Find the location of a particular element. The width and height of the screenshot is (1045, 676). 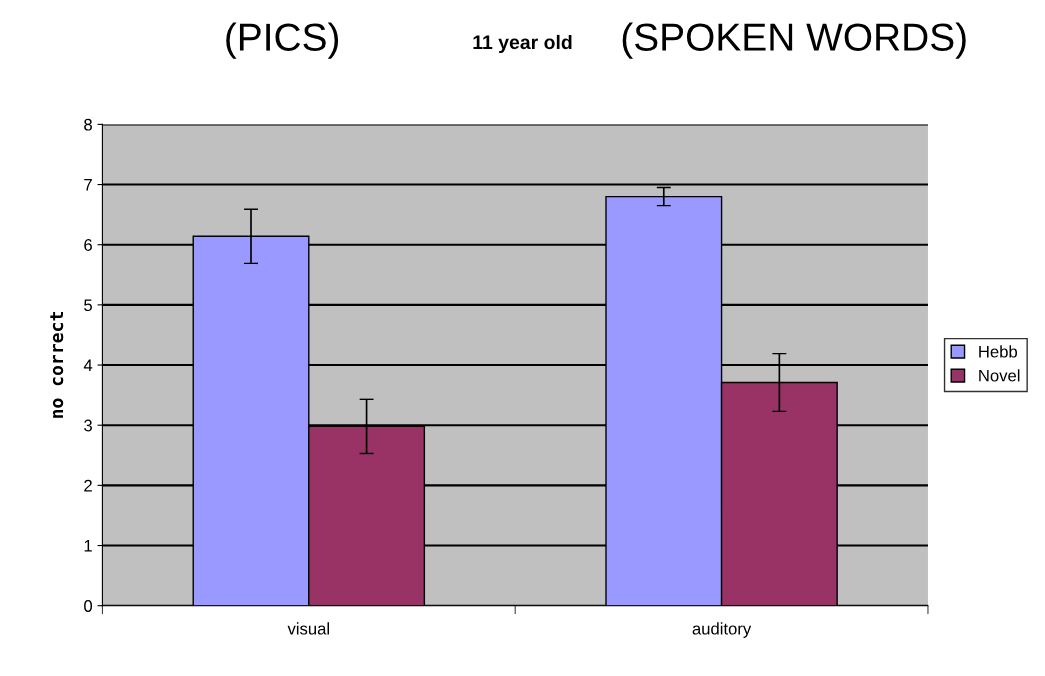

y-tick-label: 0 is located at coordinates (88, 606).